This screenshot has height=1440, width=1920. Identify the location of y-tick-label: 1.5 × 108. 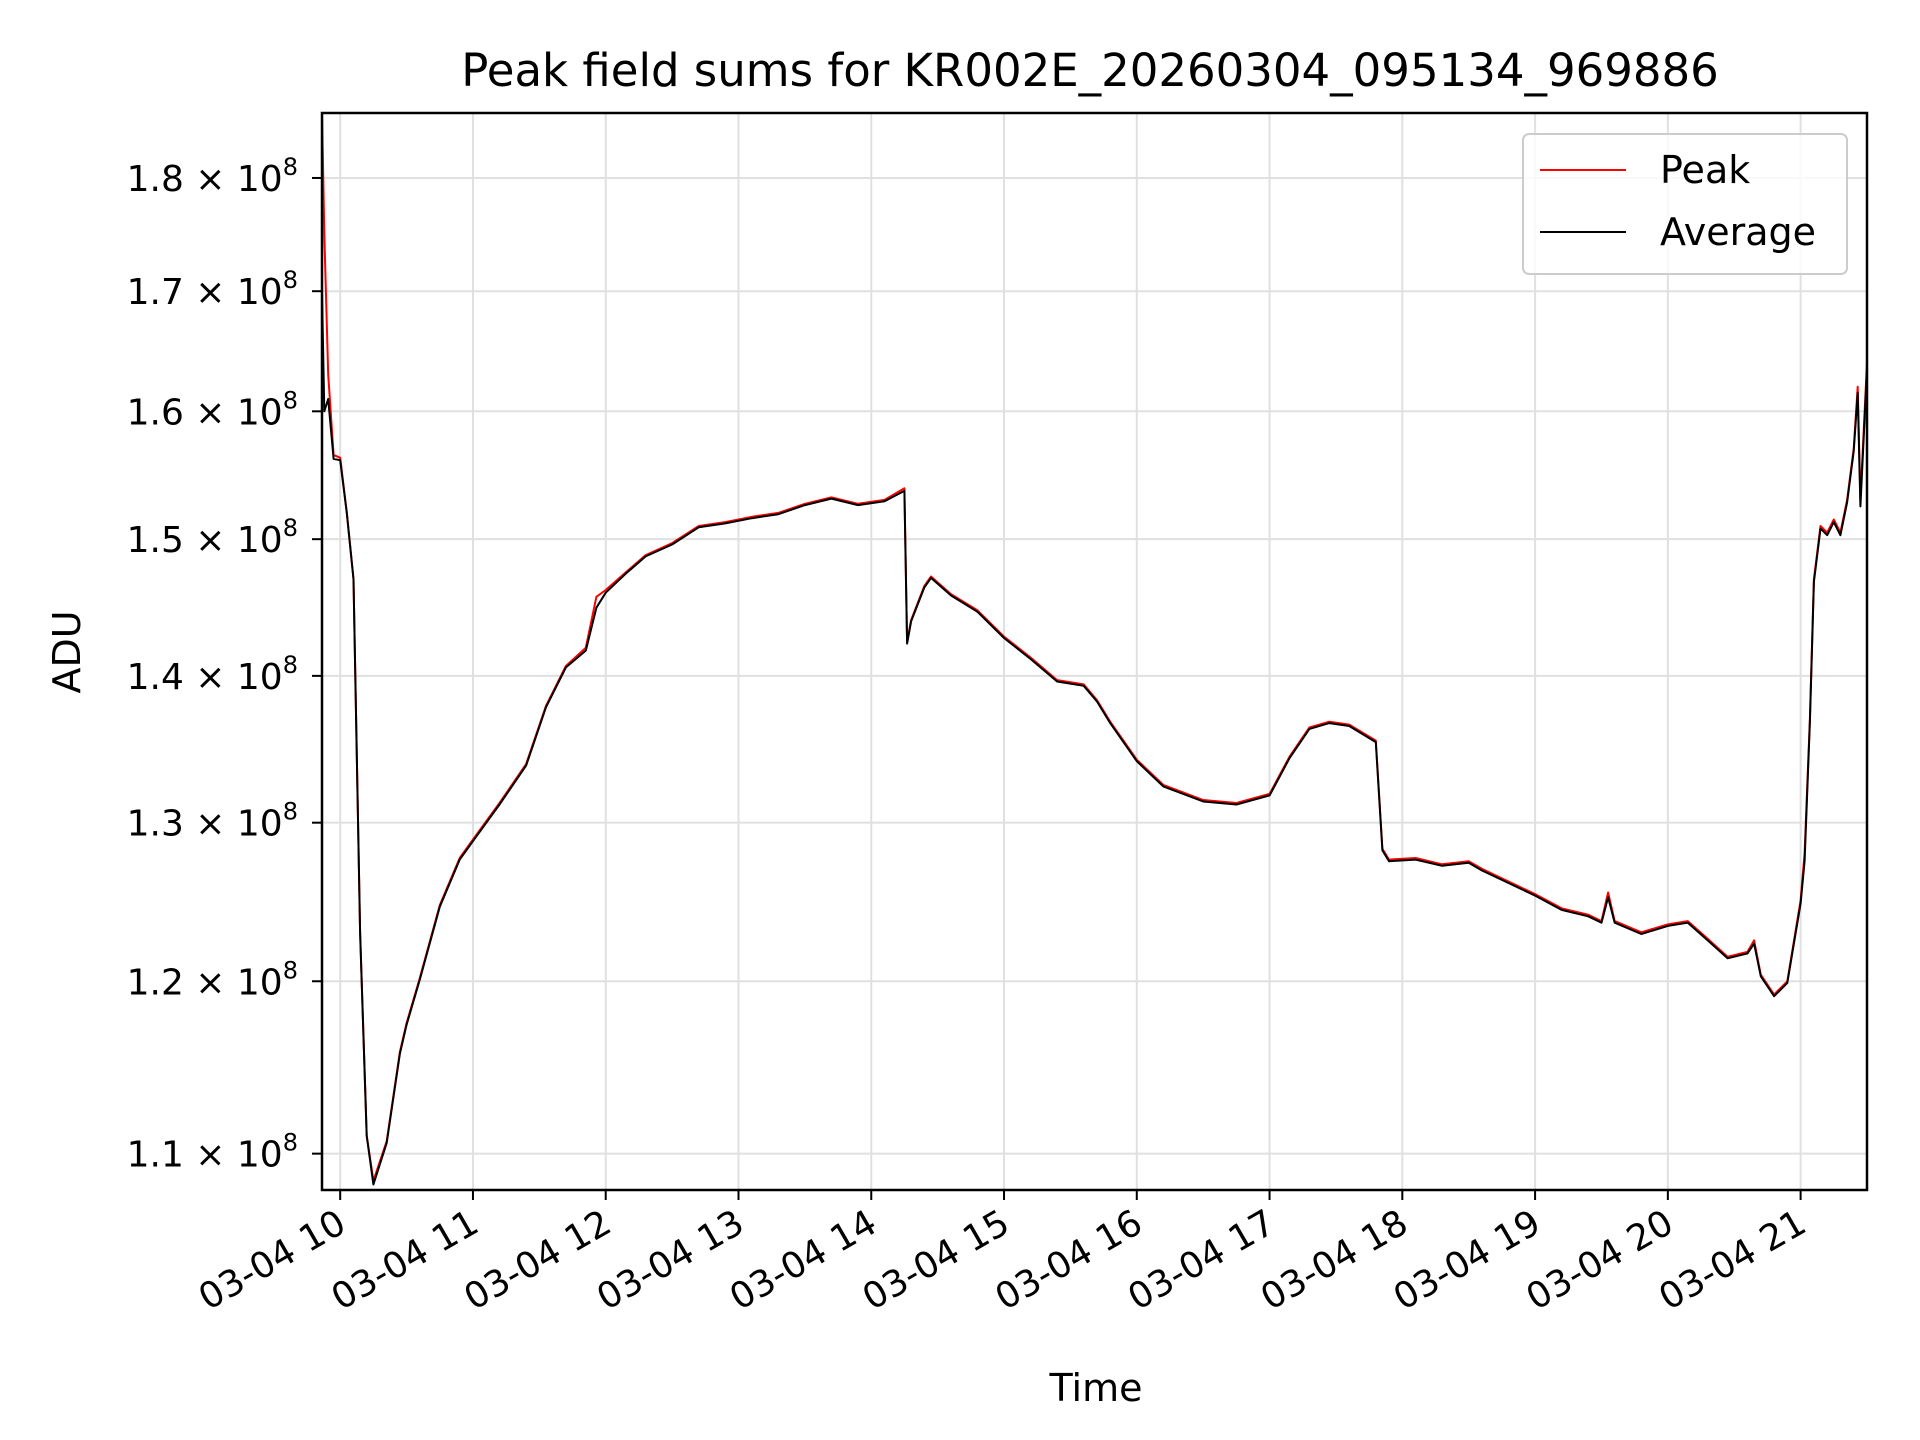
(212, 537).